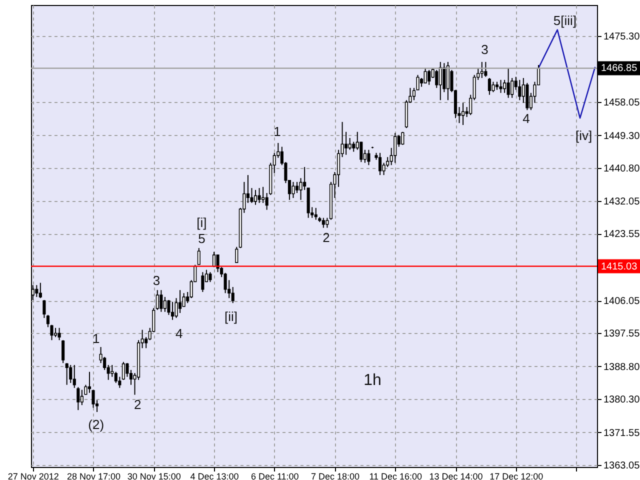  What do you see at coordinates (214, 476) in the screenshot?
I see `x-tick-label: 4 Dec 13:00` at bounding box center [214, 476].